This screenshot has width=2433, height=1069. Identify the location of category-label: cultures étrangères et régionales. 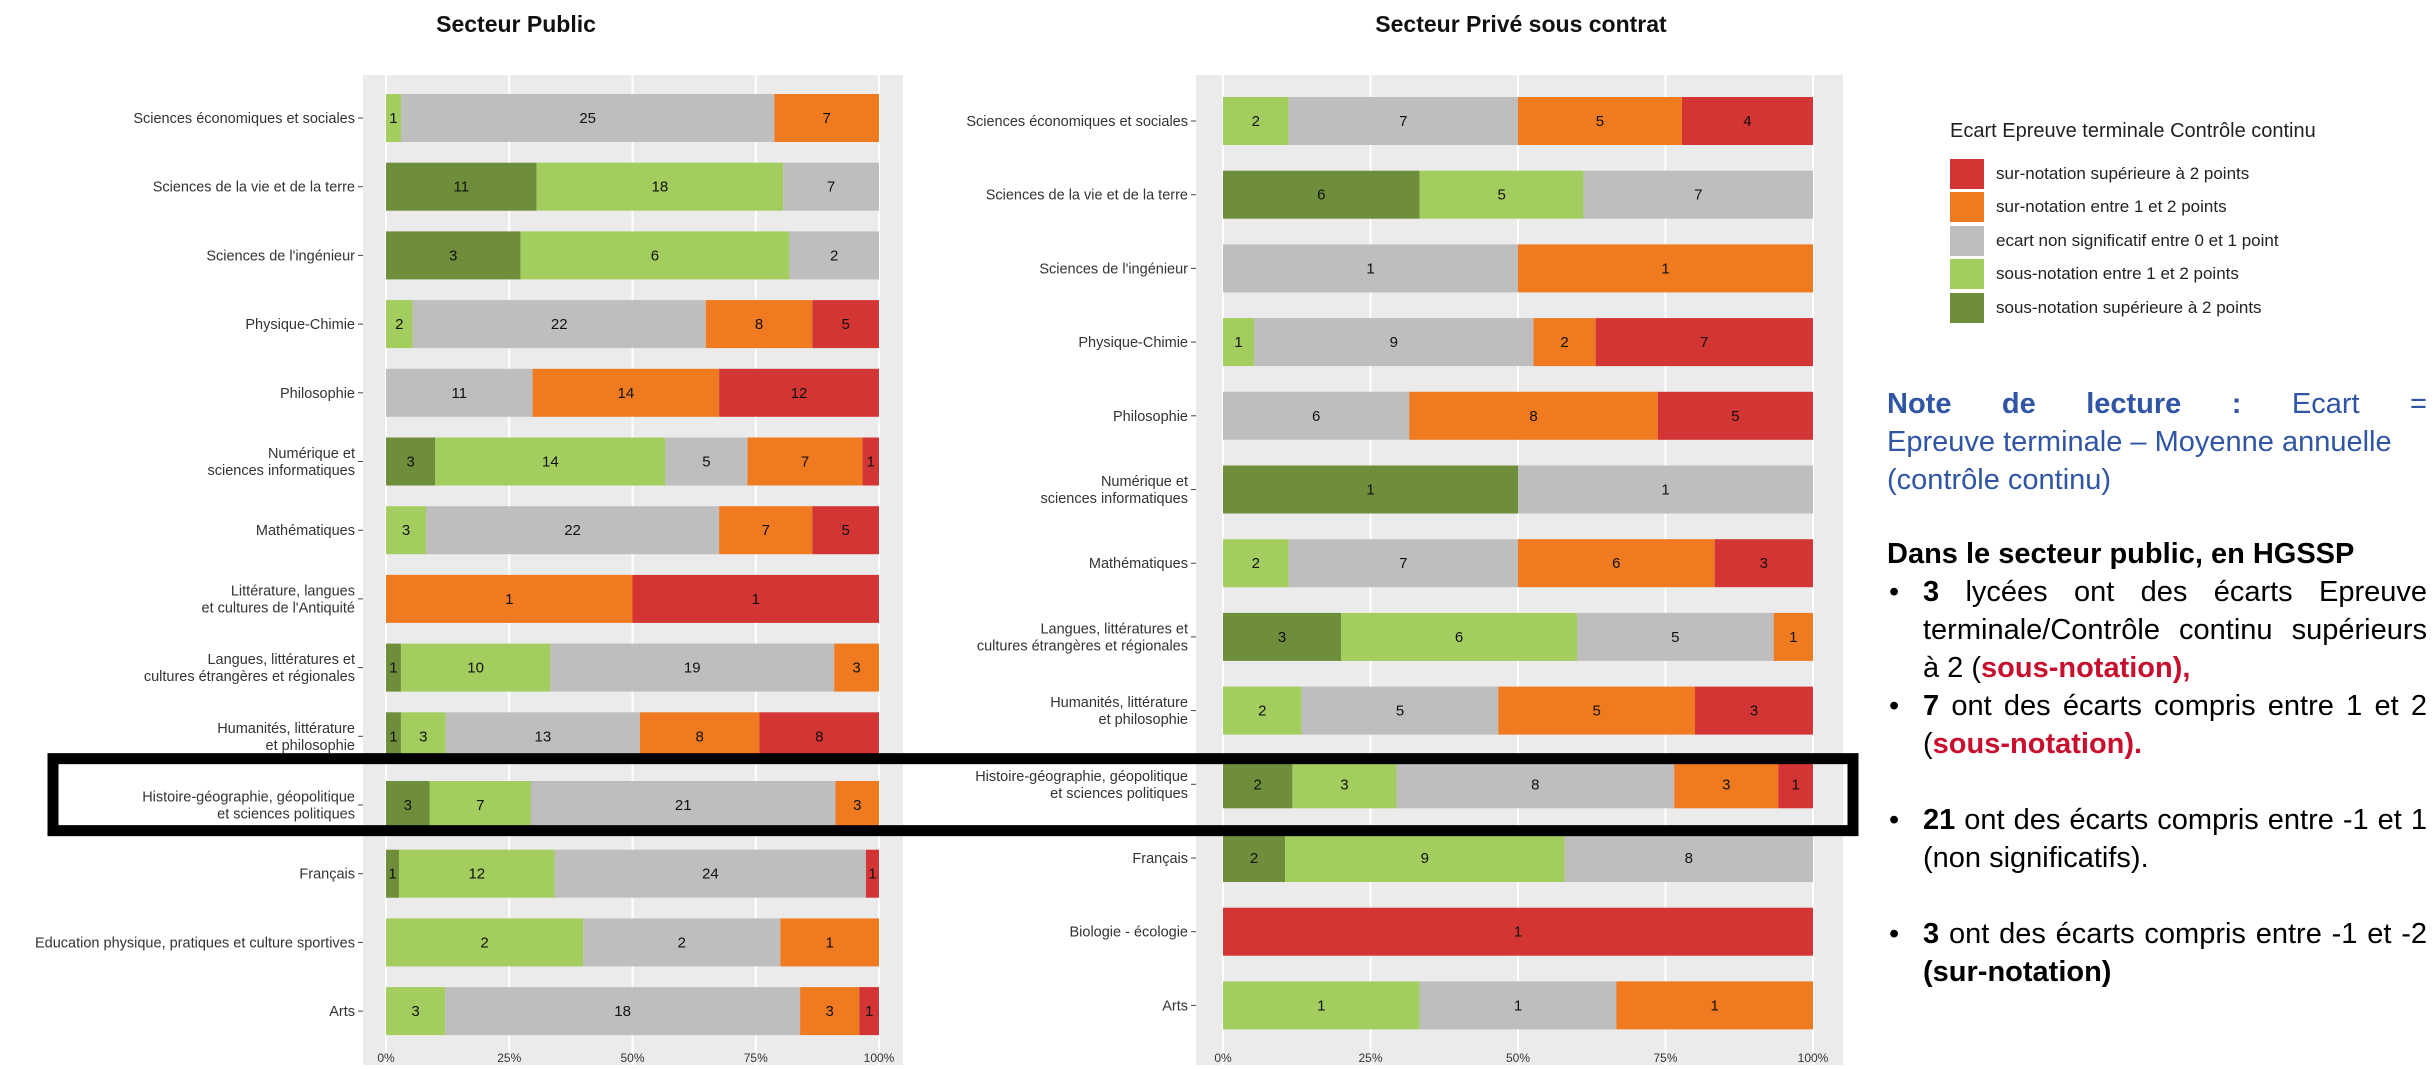
(1082, 646).